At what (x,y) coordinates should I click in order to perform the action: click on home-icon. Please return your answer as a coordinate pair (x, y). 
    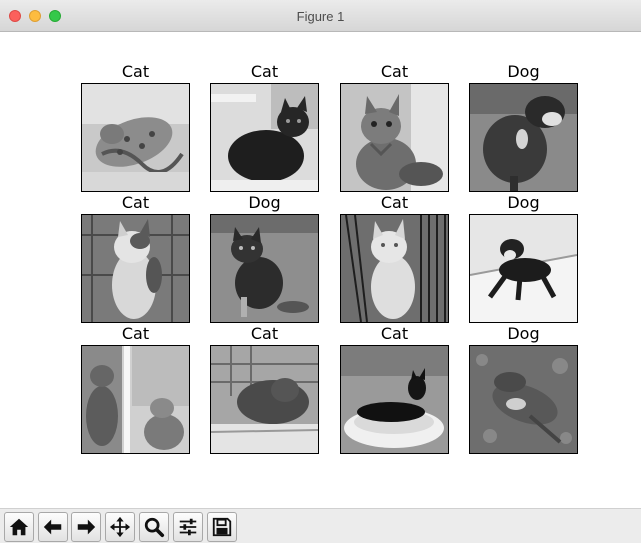
    Looking at the image, I should click on (19, 527).